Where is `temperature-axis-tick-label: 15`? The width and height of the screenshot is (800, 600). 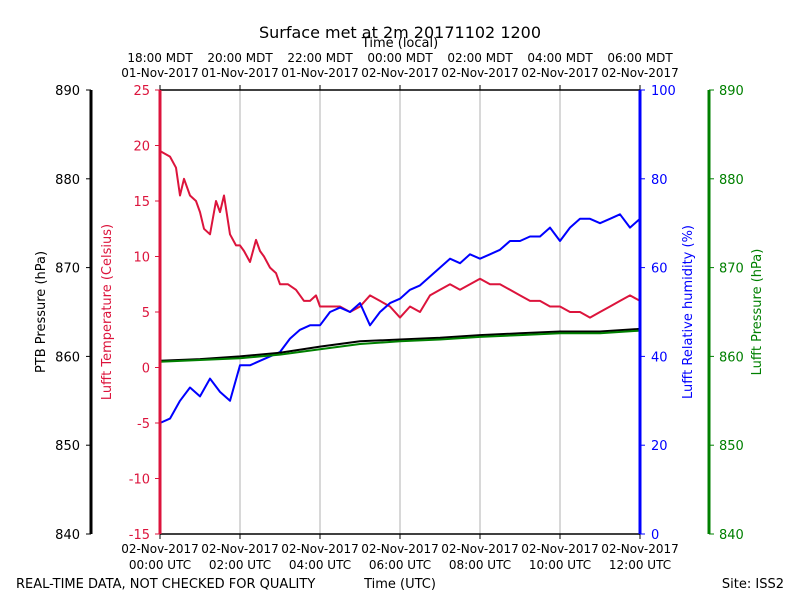 temperature-axis-tick-label: 15 is located at coordinates (141, 202).